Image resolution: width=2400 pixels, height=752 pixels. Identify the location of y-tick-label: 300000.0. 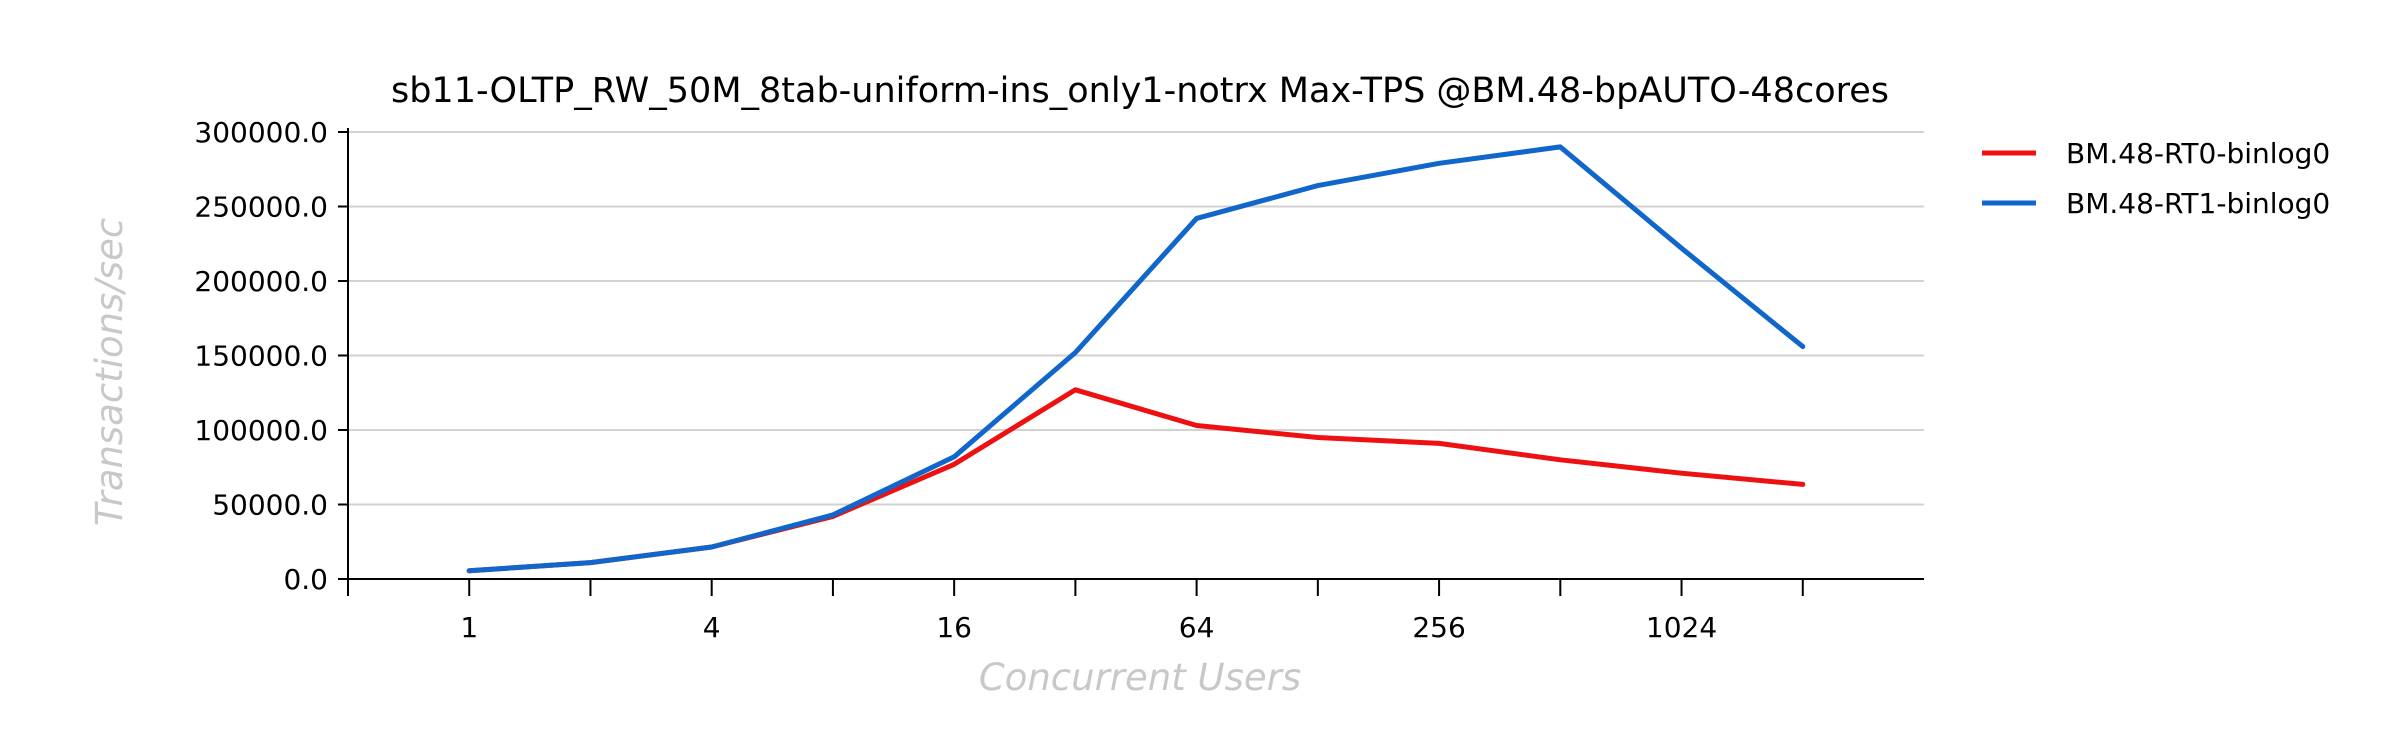
(261, 132).